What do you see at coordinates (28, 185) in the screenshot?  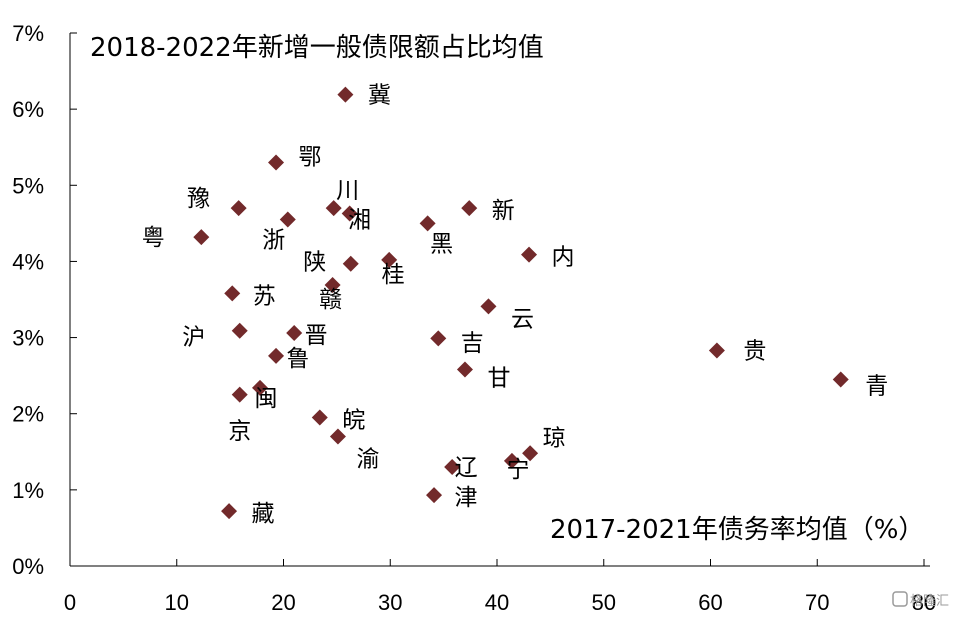 I see `y-tick-label: 5%` at bounding box center [28, 185].